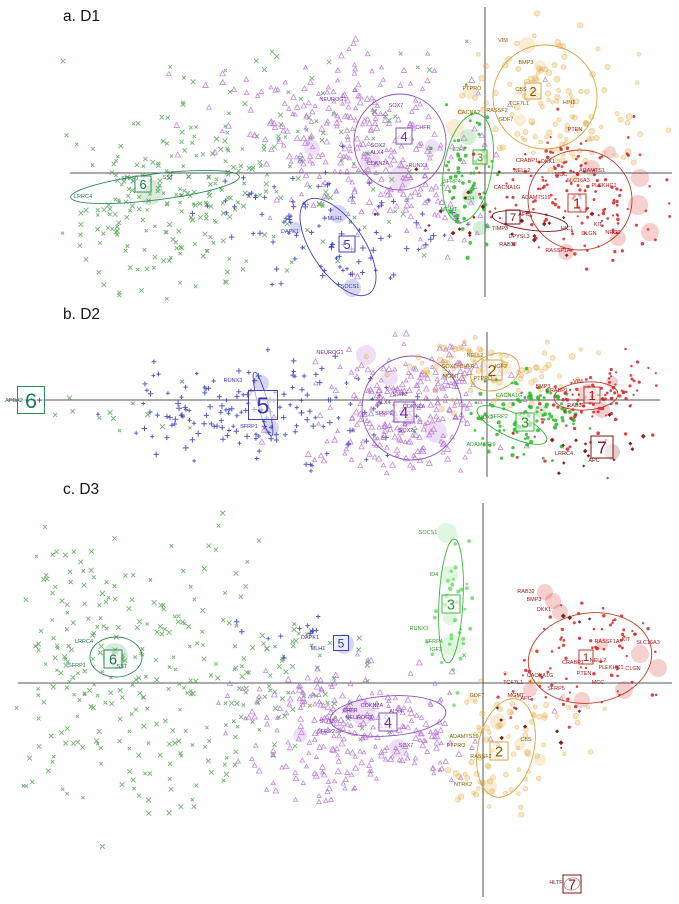 This screenshot has width=679, height=904. Describe the element at coordinates (603, 186) in the screenshot. I see `gene-label: PLEKHC1` at that location.